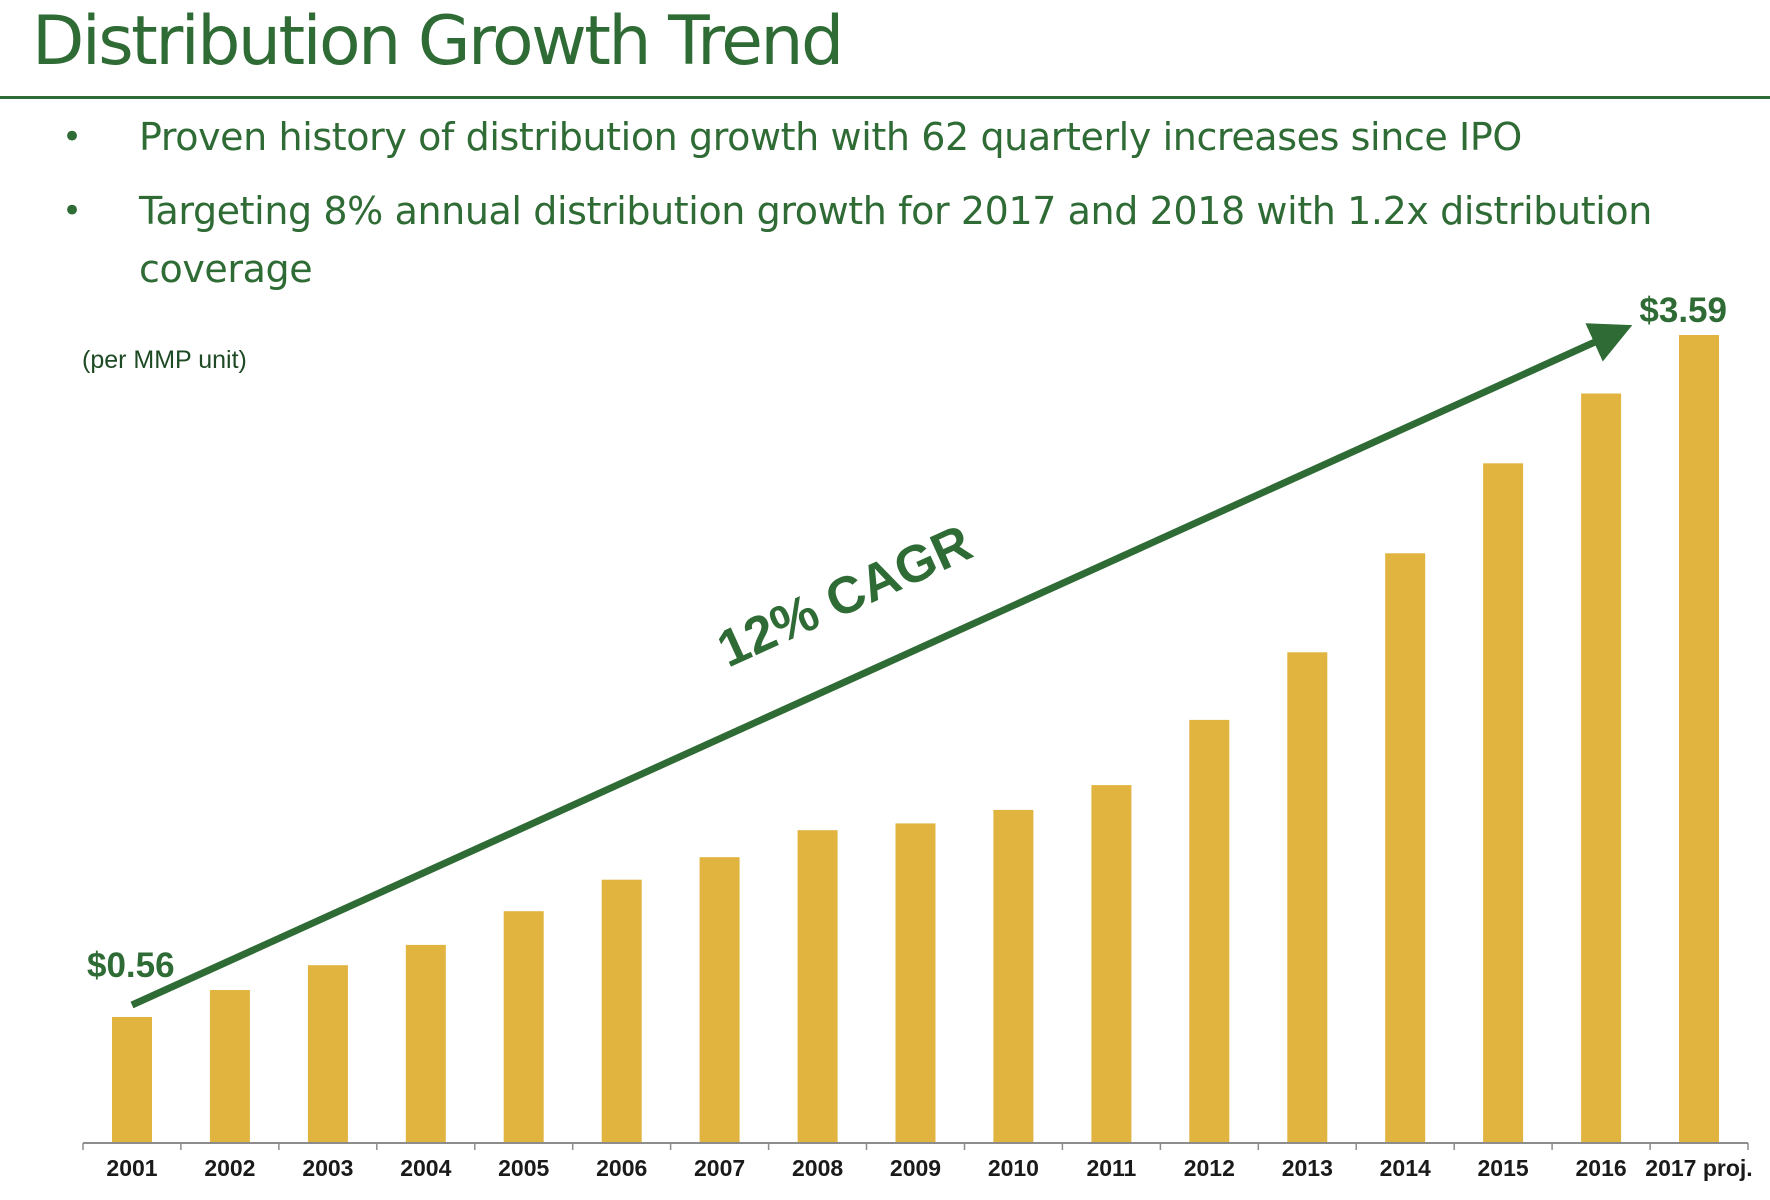  What do you see at coordinates (1111, 1168) in the screenshot?
I see `x-tick-label: 2011` at bounding box center [1111, 1168].